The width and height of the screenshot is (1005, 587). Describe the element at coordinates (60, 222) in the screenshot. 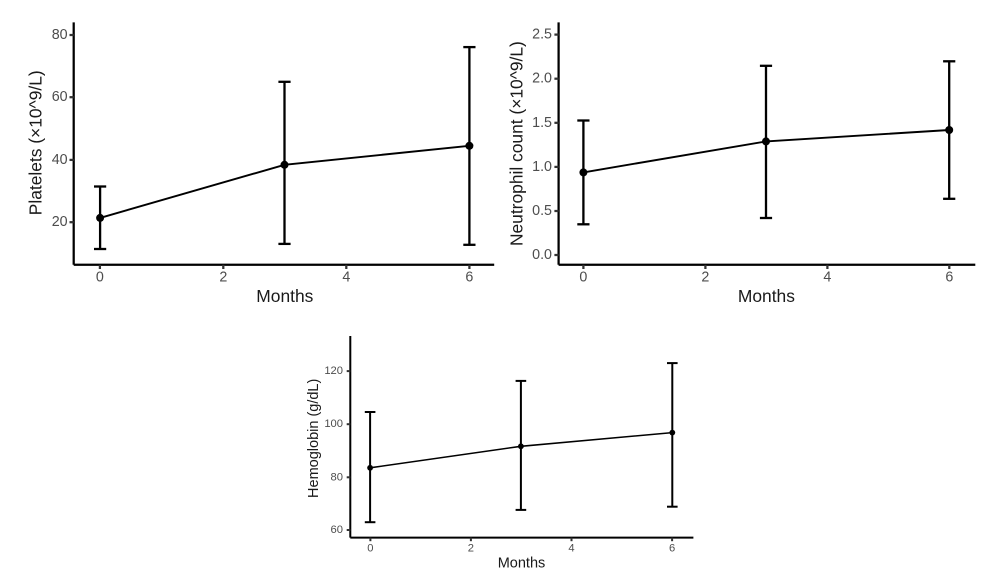

I see `svg-text: 20` at that location.